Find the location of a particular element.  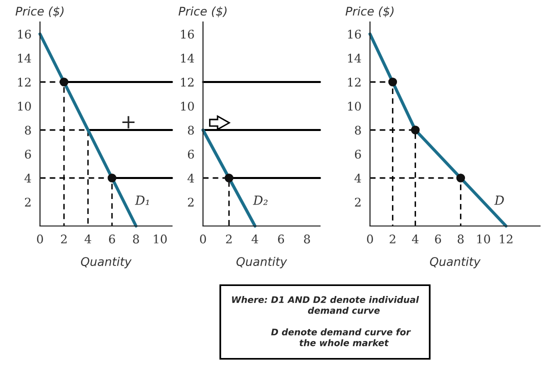

line-series is located at coordinates (438, 130).